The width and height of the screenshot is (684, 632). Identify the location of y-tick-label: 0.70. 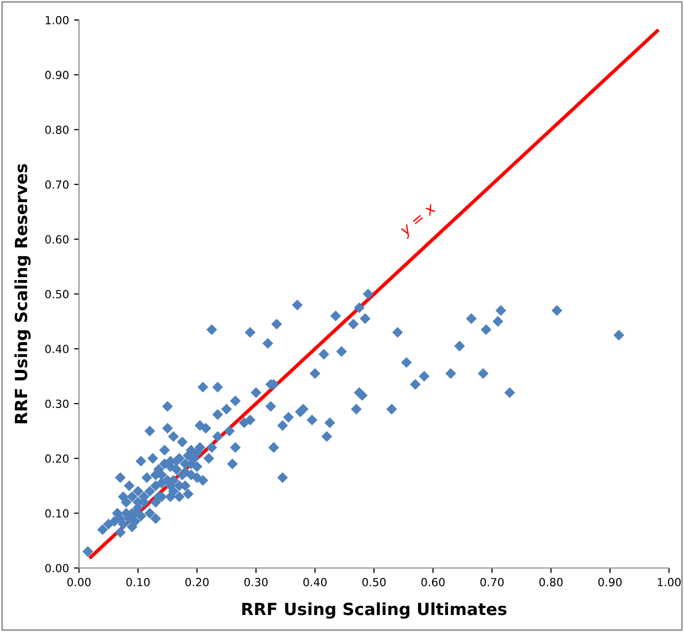
(57, 184).